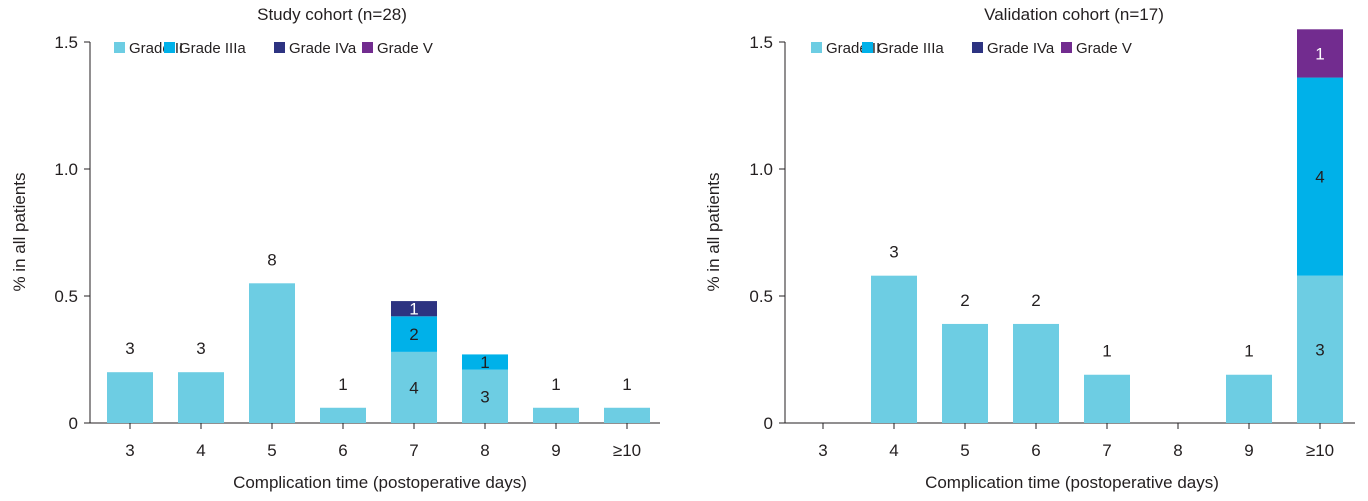  Describe the element at coordinates (332, 14) in the screenshot. I see `chart-title: Study cohort (n=28)` at that location.